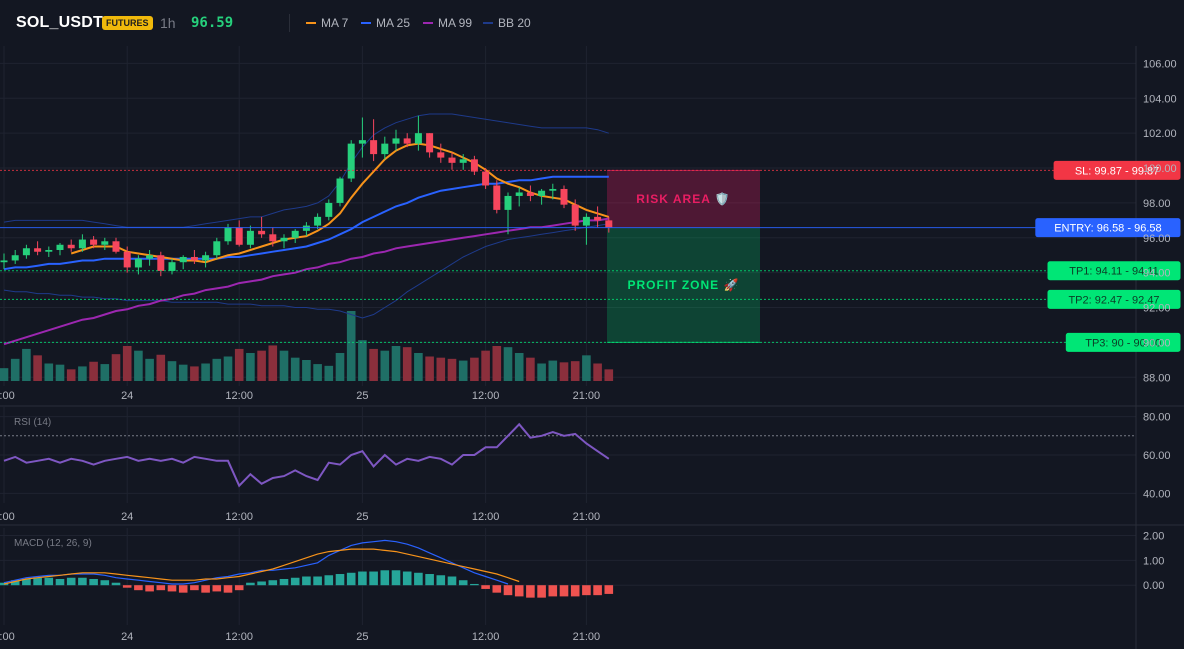 This screenshot has width=1184, height=649. Describe the element at coordinates (306, 196) in the screenshot. I see `candlesticks` at that location.